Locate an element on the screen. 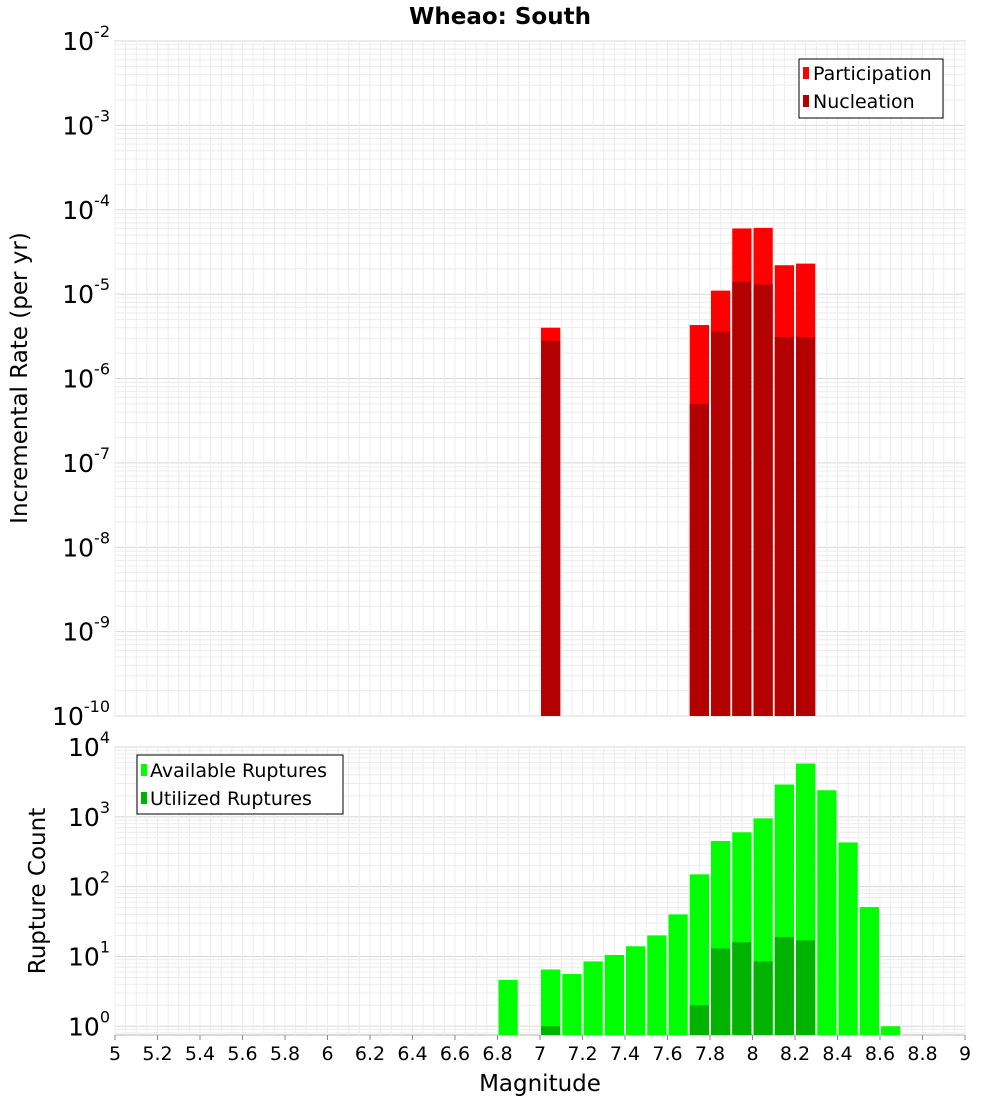 The width and height of the screenshot is (1000, 1100). top-bars is located at coordinates (678, 471).